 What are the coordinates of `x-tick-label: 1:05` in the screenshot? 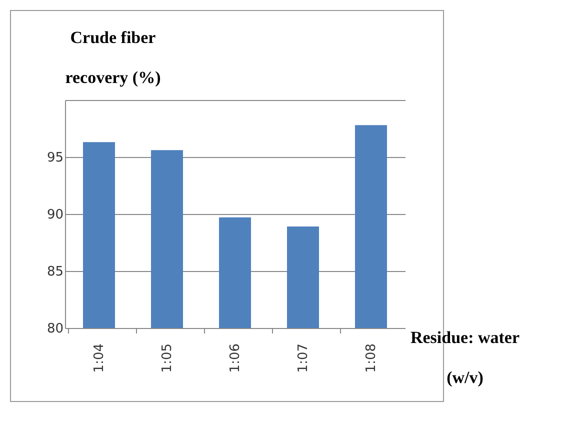 It's located at (167, 358).